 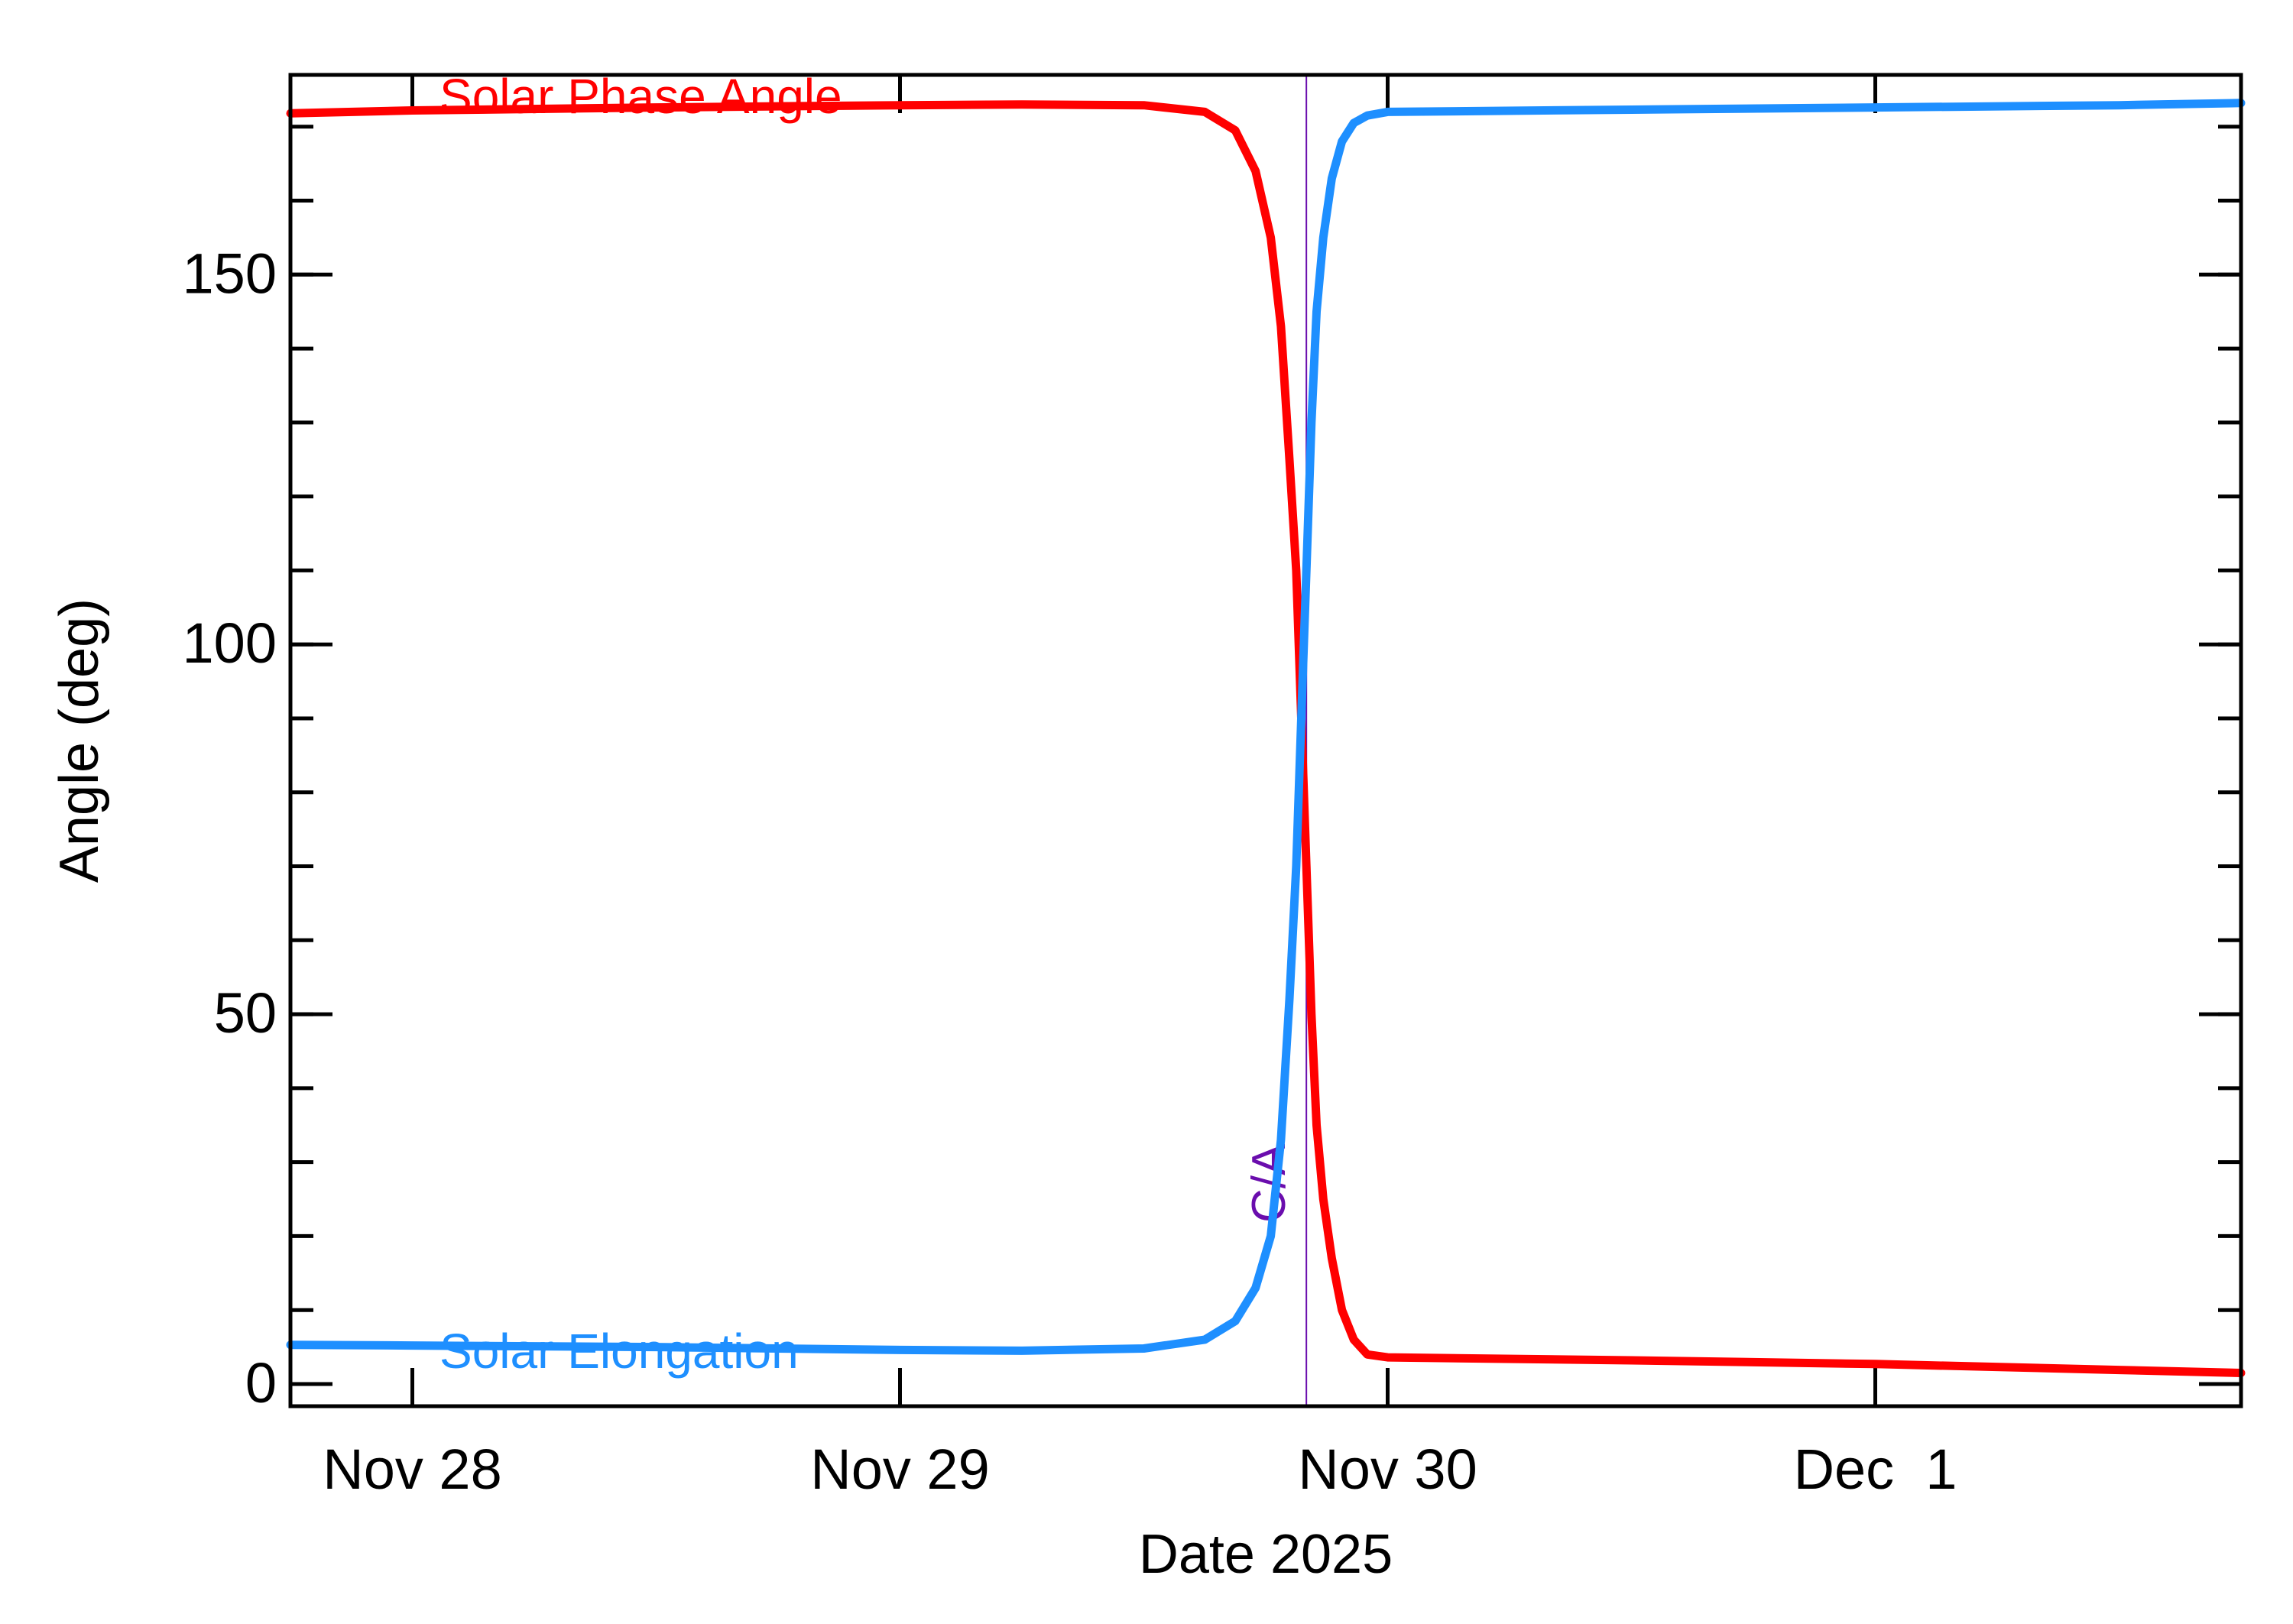 I want to click on x-tick-label: Nov 29, so click(x=900, y=1469).